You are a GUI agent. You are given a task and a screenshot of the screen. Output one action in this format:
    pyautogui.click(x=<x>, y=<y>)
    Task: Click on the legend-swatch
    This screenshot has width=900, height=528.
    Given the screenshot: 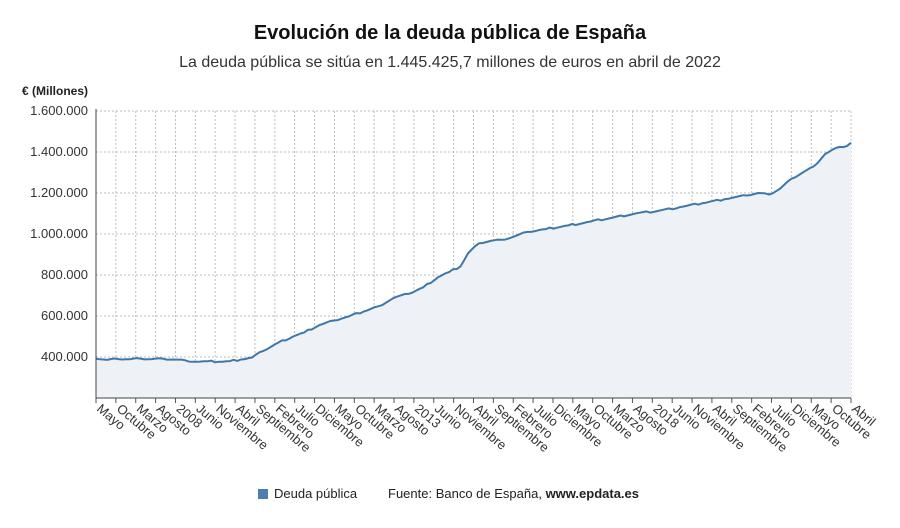 What is the action you would take?
    pyautogui.click(x=263, y=493)
    